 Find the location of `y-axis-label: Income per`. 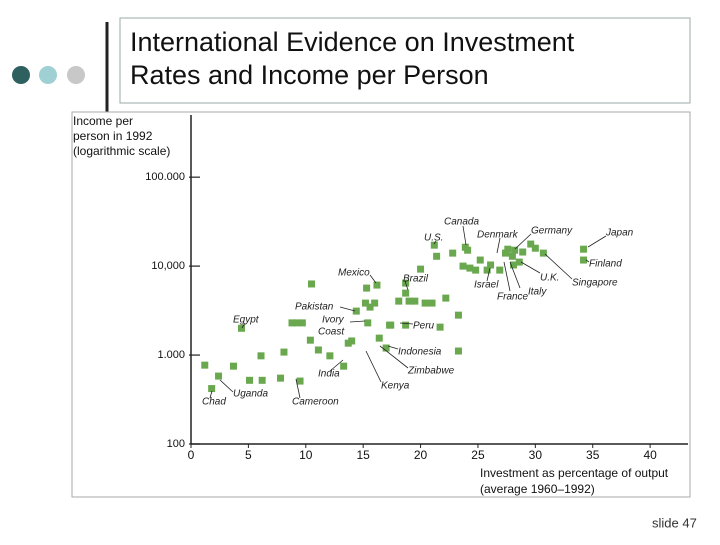

y-axis-label: Income per is located at coordinates (103, 121).